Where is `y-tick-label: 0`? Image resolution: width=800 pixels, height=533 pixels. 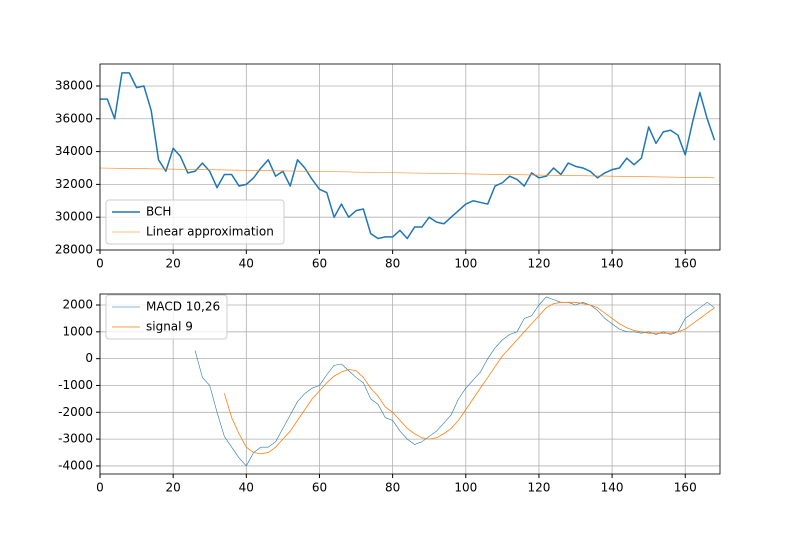
y-tick-label: 0 is located at coordinates (89, 358).